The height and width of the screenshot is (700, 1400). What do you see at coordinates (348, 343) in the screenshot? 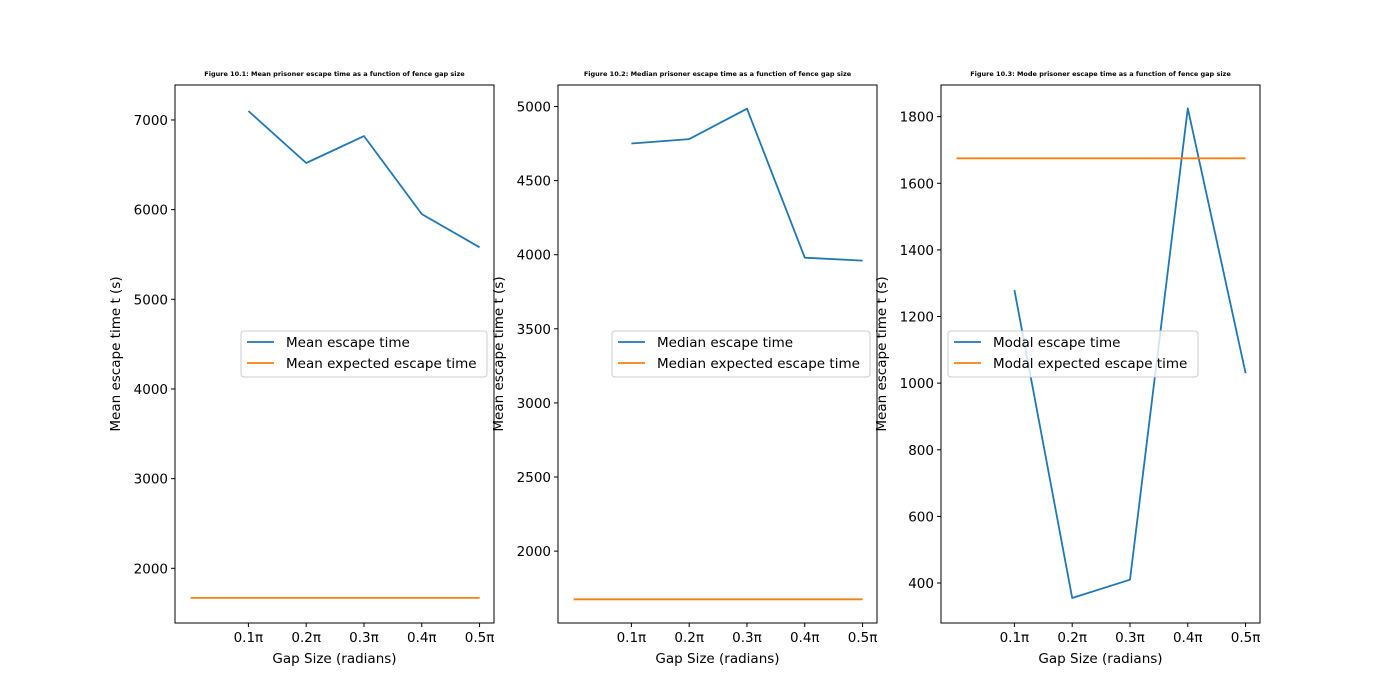
I see `legend-label: Mean escape time` at bounding box center [348, 343].